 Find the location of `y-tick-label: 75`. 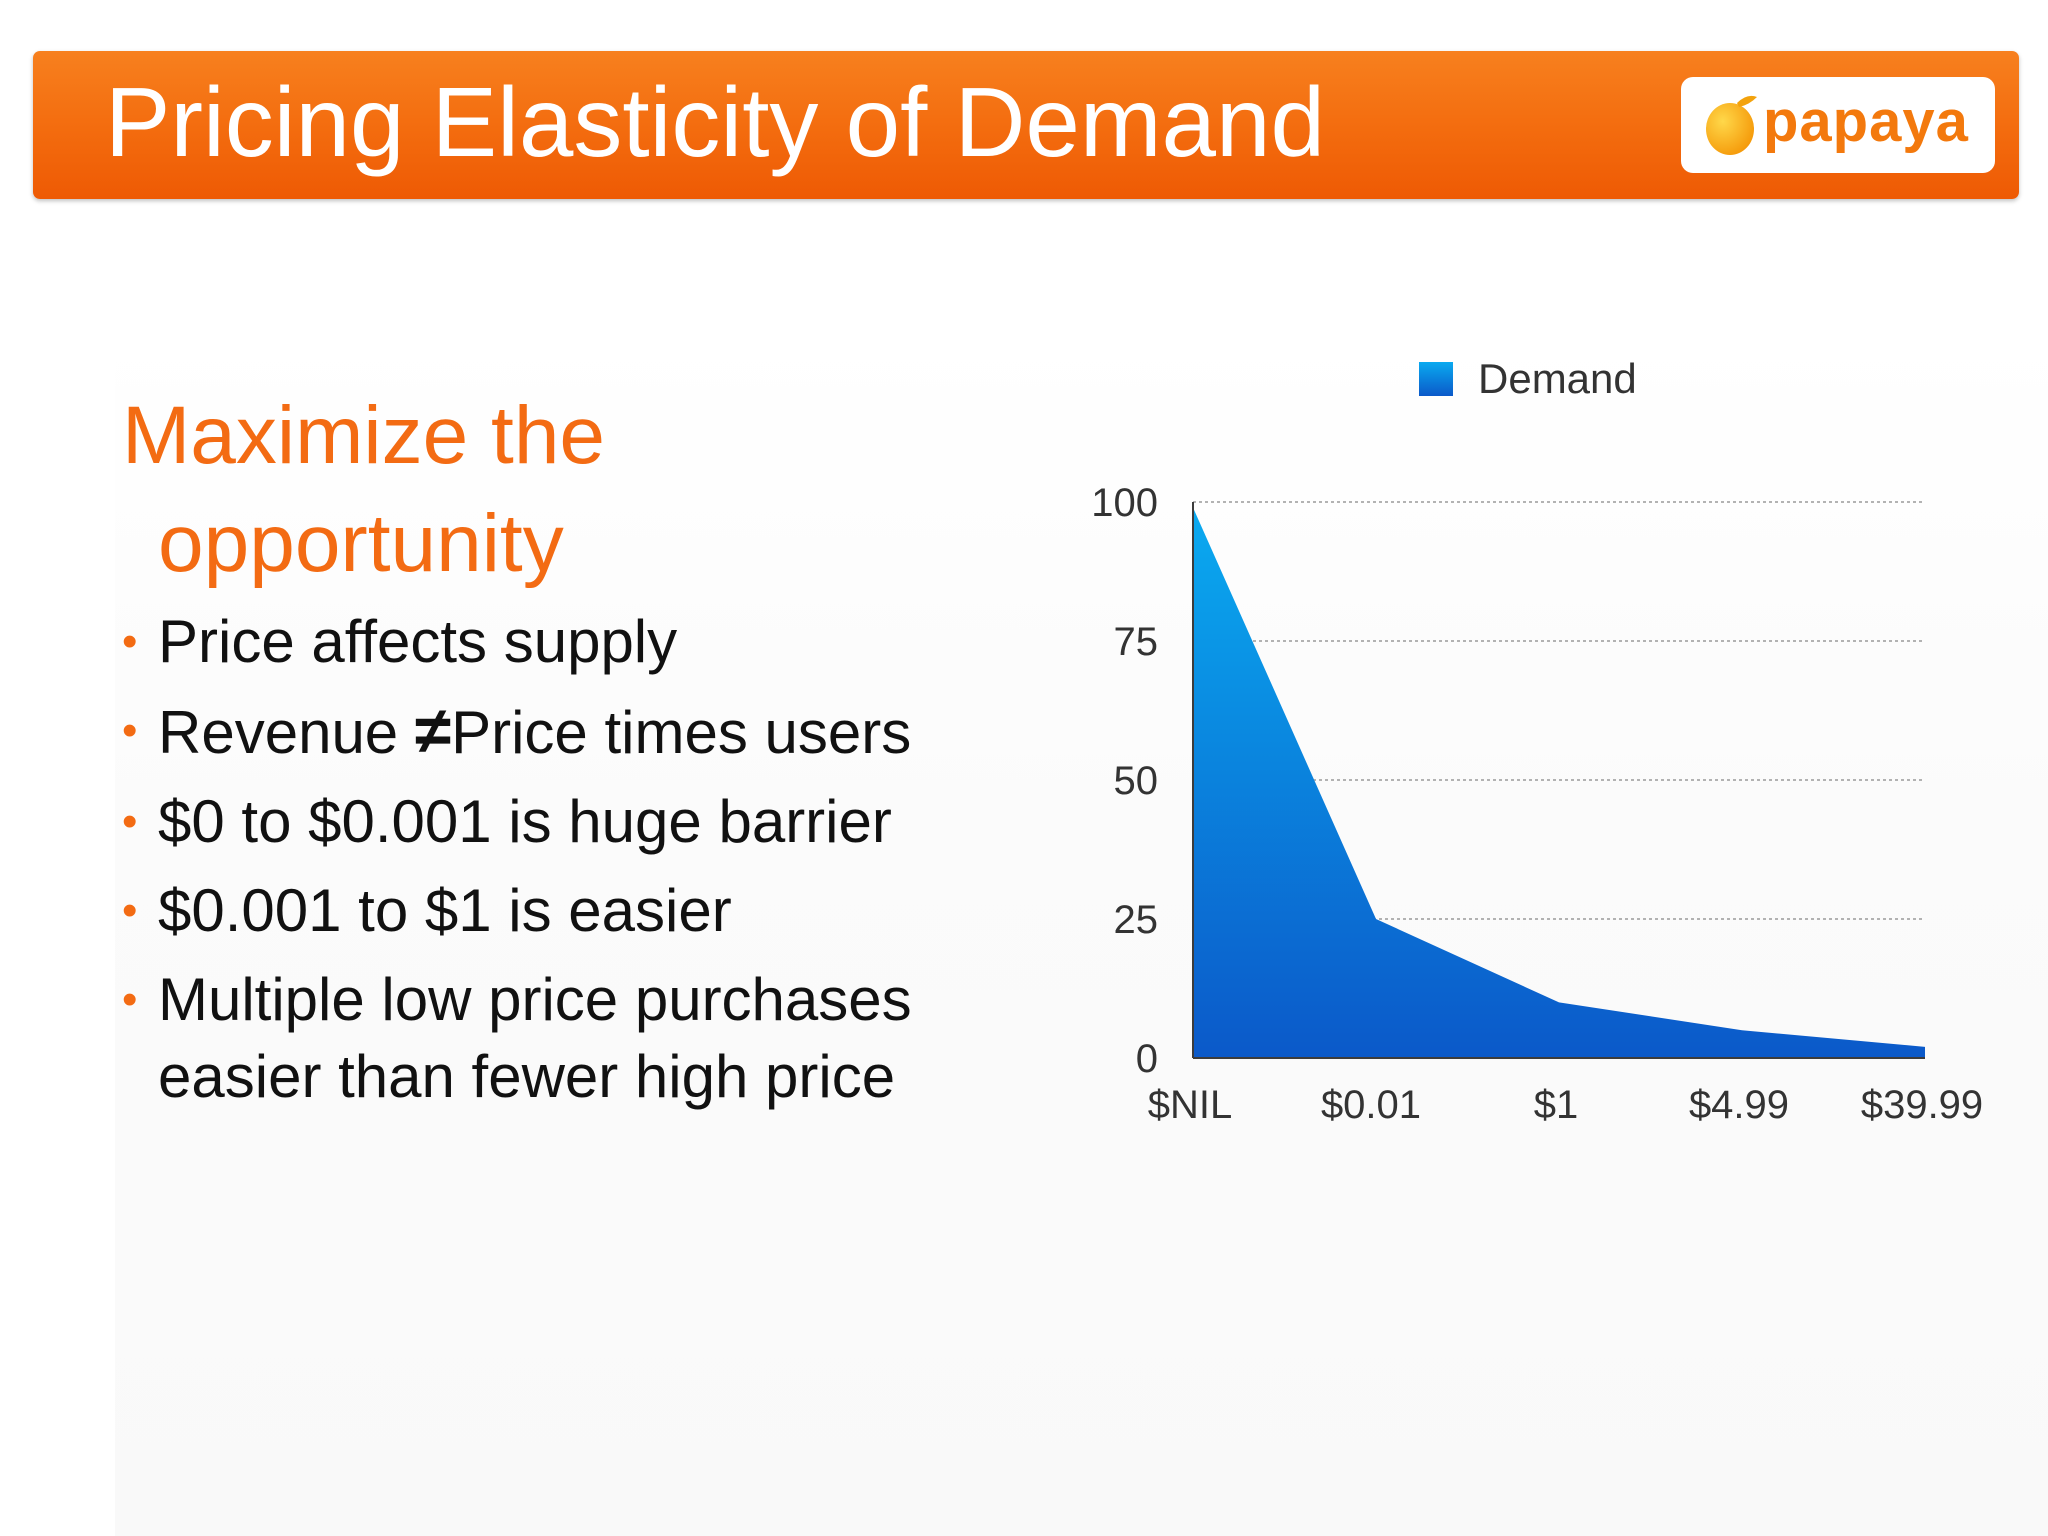

y-tick-label: 75 is located at coordinates (1136, 642).